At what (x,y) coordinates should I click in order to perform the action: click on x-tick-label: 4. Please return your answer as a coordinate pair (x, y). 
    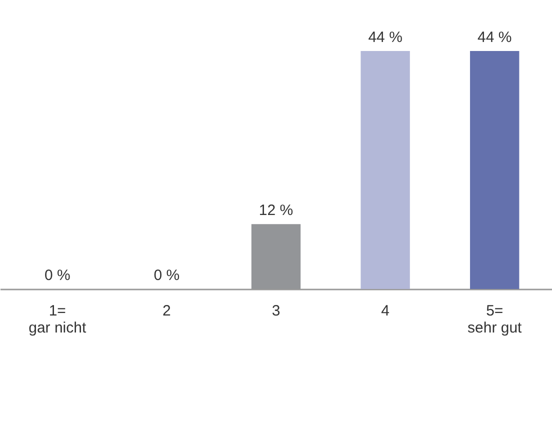
    Looking at the image, I should click on (385, 311).